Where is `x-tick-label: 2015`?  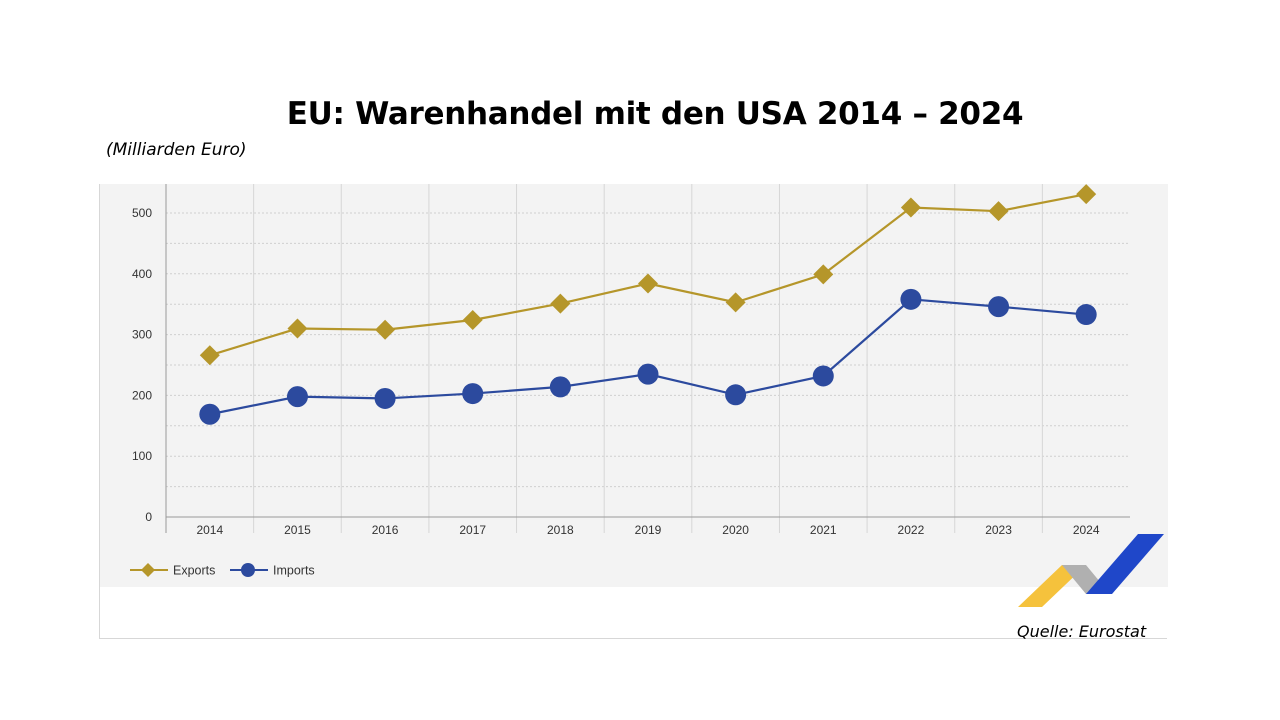 x-tick-label: 2015 is located at coordinates (297, 530).